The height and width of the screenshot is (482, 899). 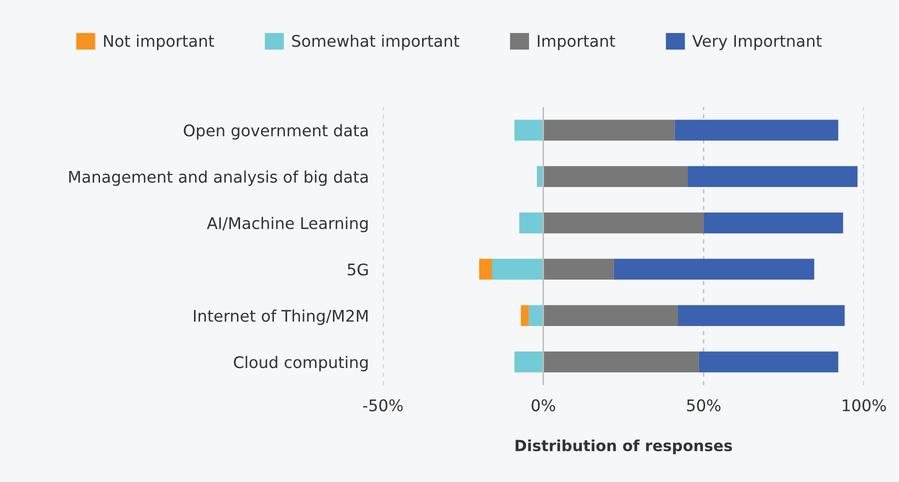 I want to click on x-tick-label: -50%, so click(x=383, y=405).